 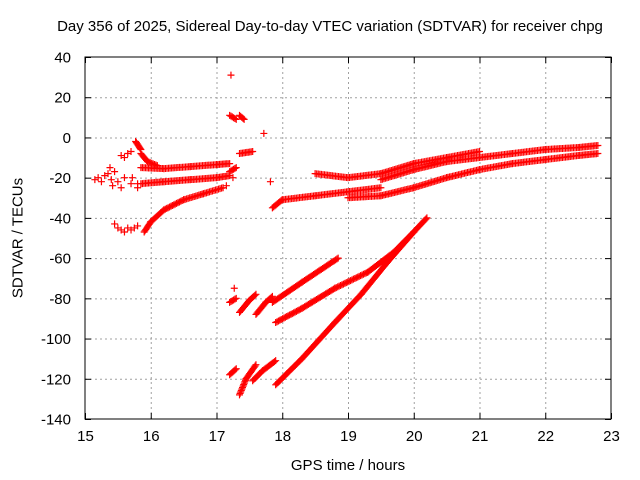 I want to click on y-tick-label: 0, so click(x=67, y=138).